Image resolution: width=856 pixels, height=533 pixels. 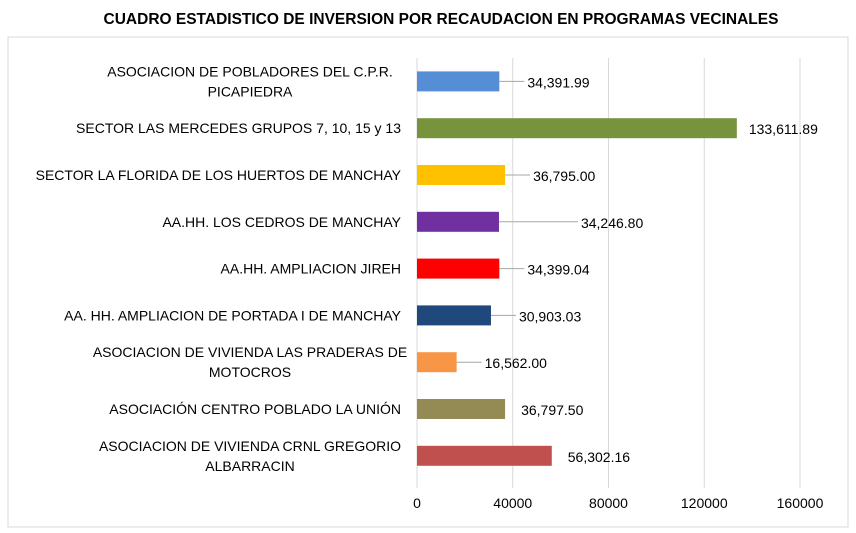 What do you see at coordinates (250, 372) in the screenshot?
I see `category-label: MOTOCROS` at bounding box center [250, 372].